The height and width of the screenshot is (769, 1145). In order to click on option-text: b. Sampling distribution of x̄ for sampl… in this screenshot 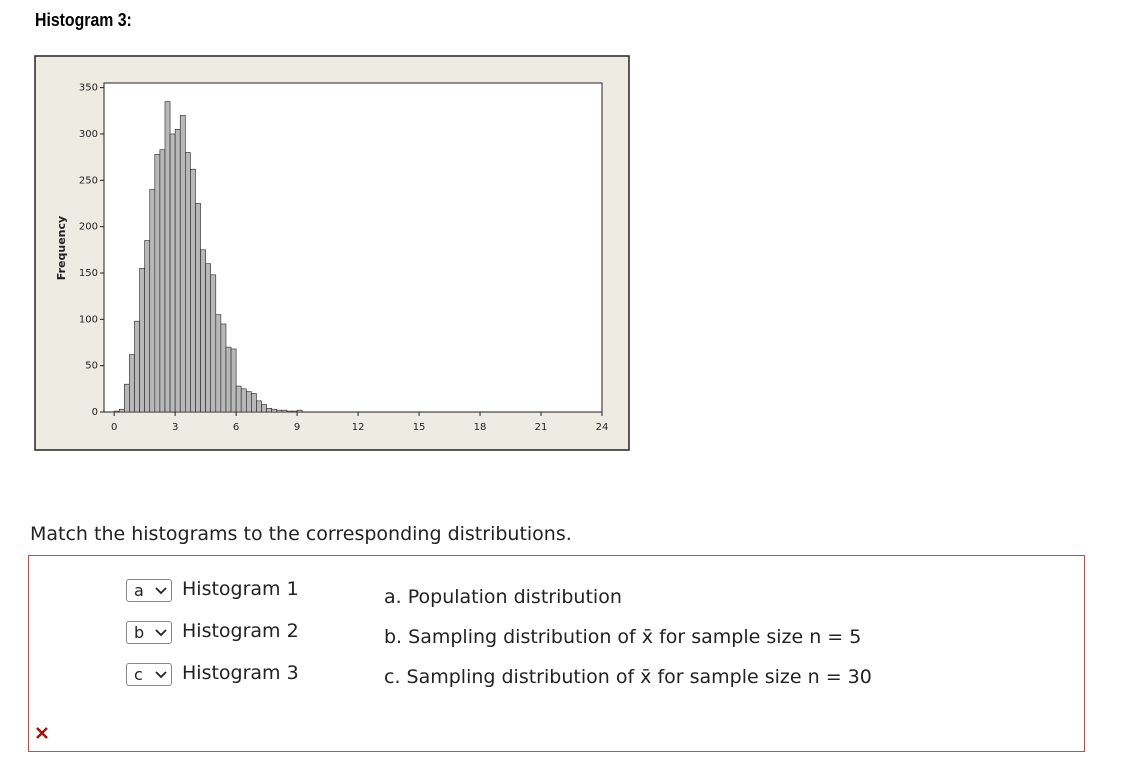, I will do `click(623, 637)`.